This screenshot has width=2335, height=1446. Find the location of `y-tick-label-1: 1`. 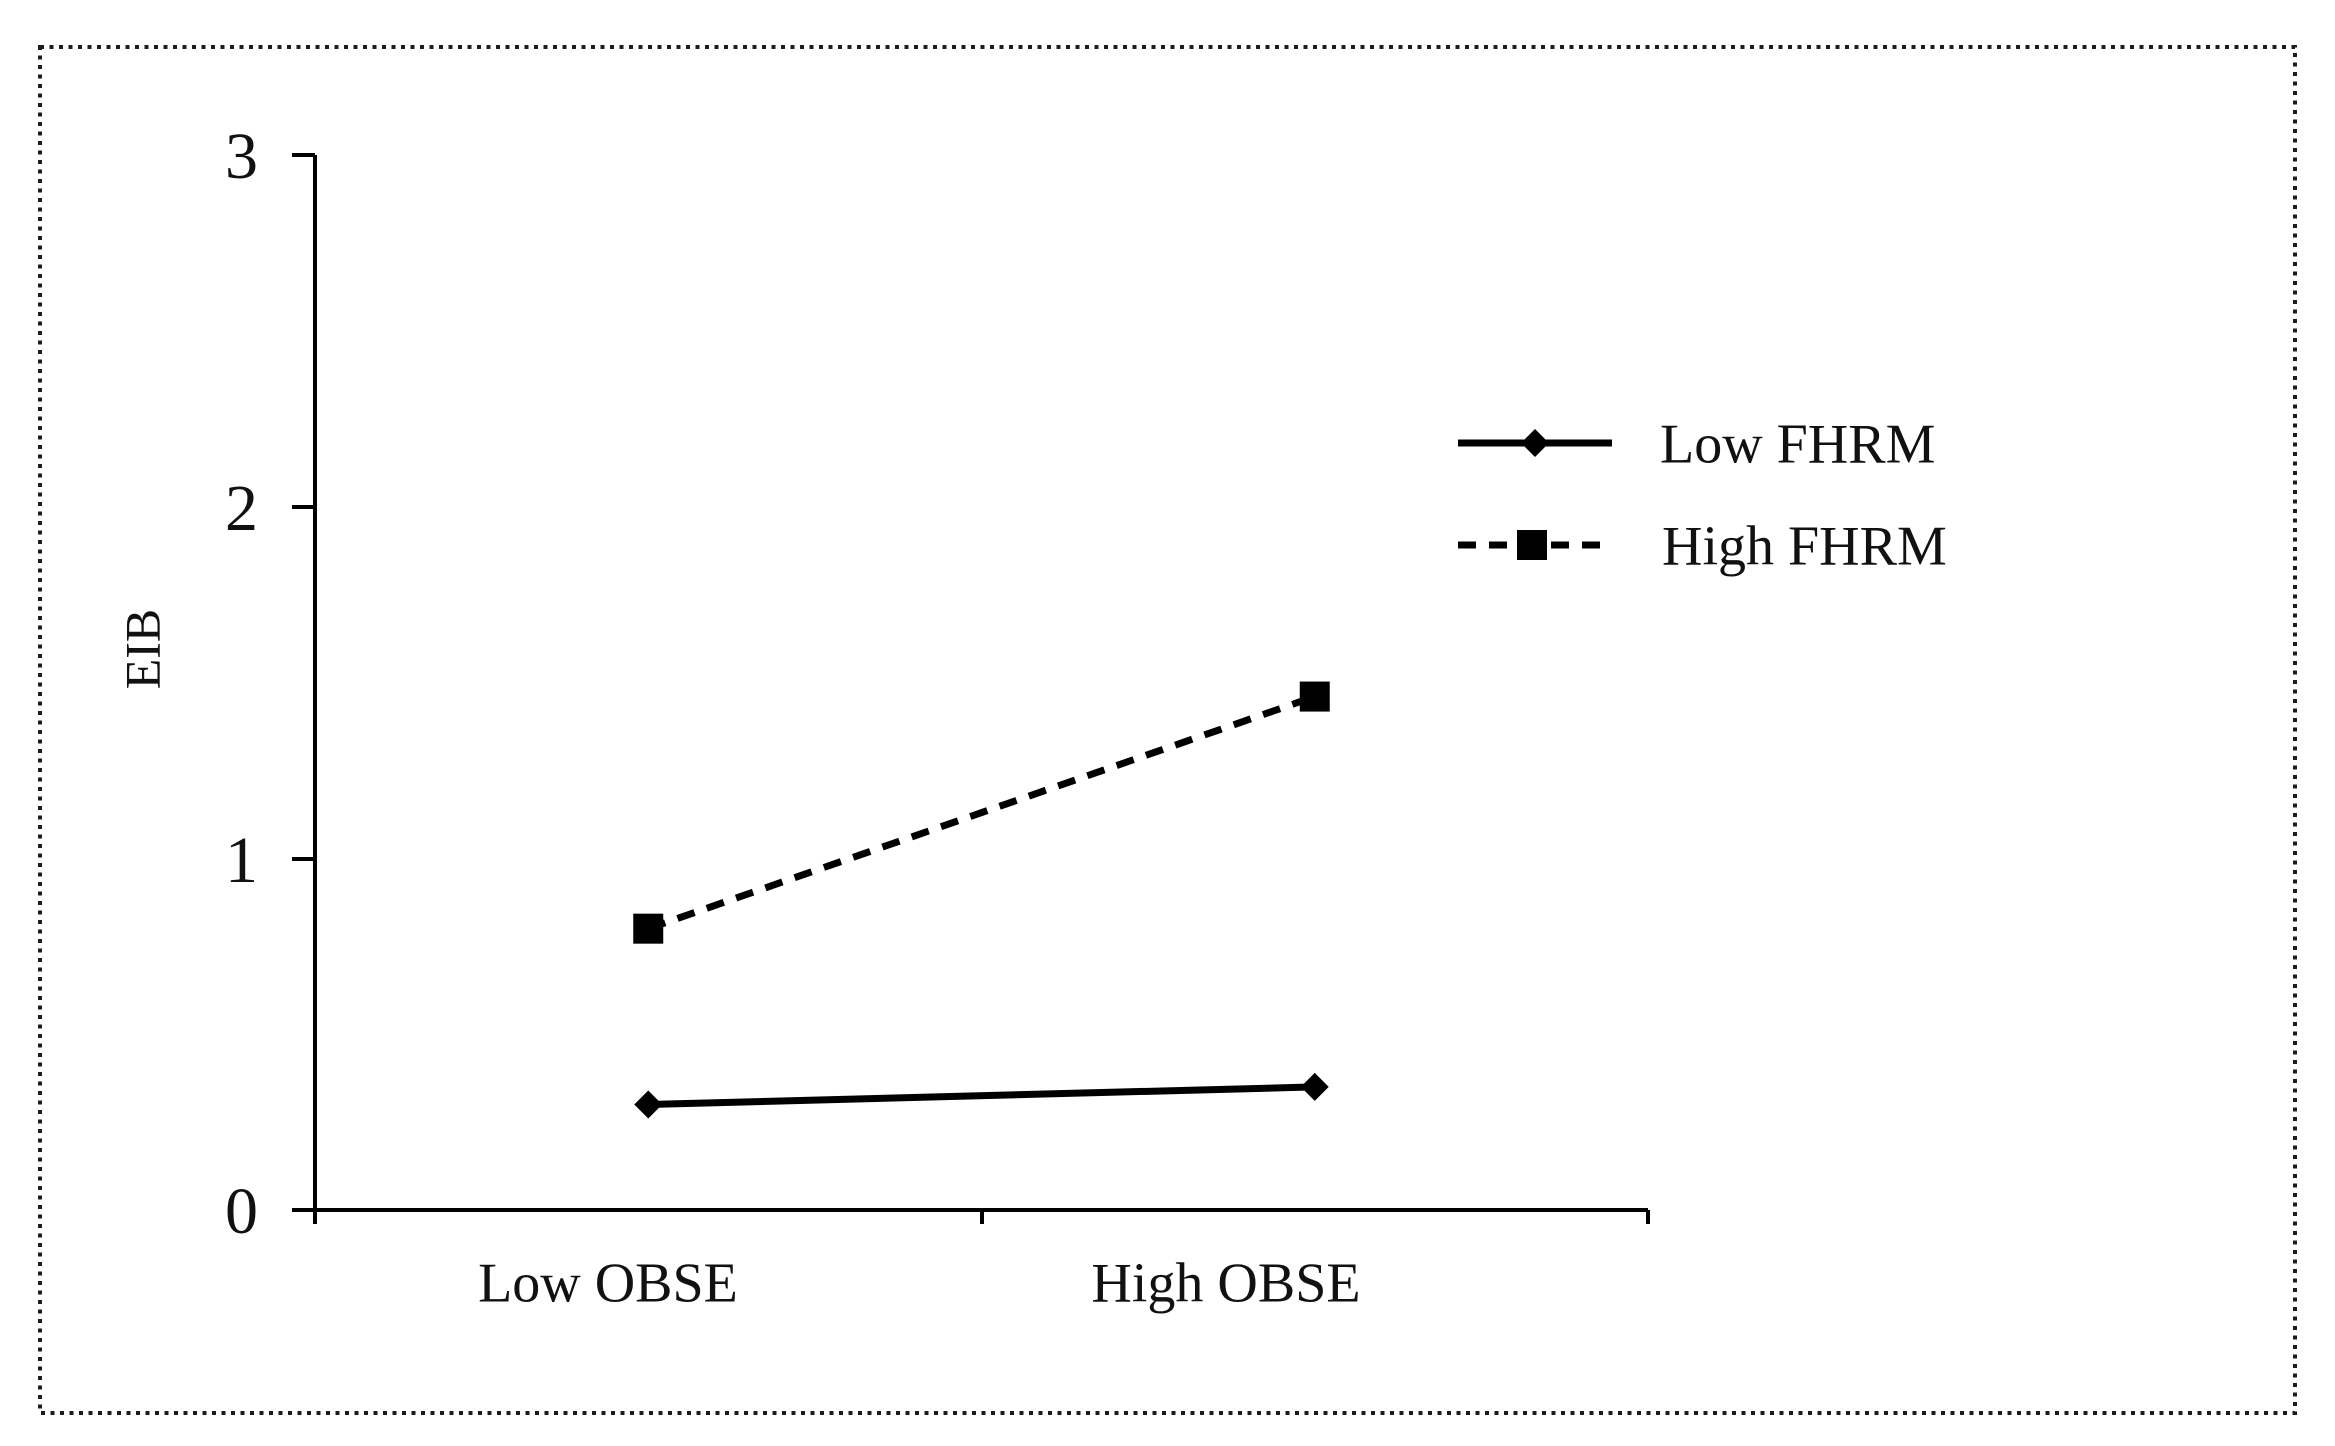

y-tick-label-1: 1 is located at coordinates (241, 860).